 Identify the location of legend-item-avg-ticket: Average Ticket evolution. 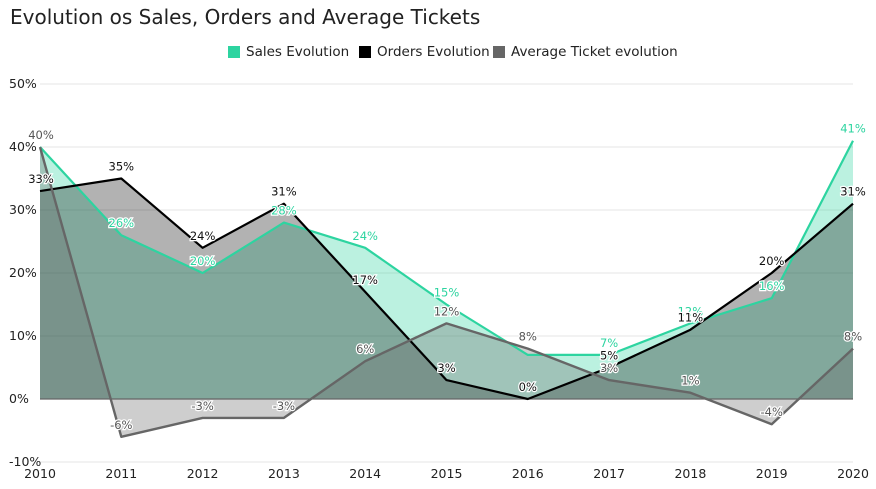
(585, 52).